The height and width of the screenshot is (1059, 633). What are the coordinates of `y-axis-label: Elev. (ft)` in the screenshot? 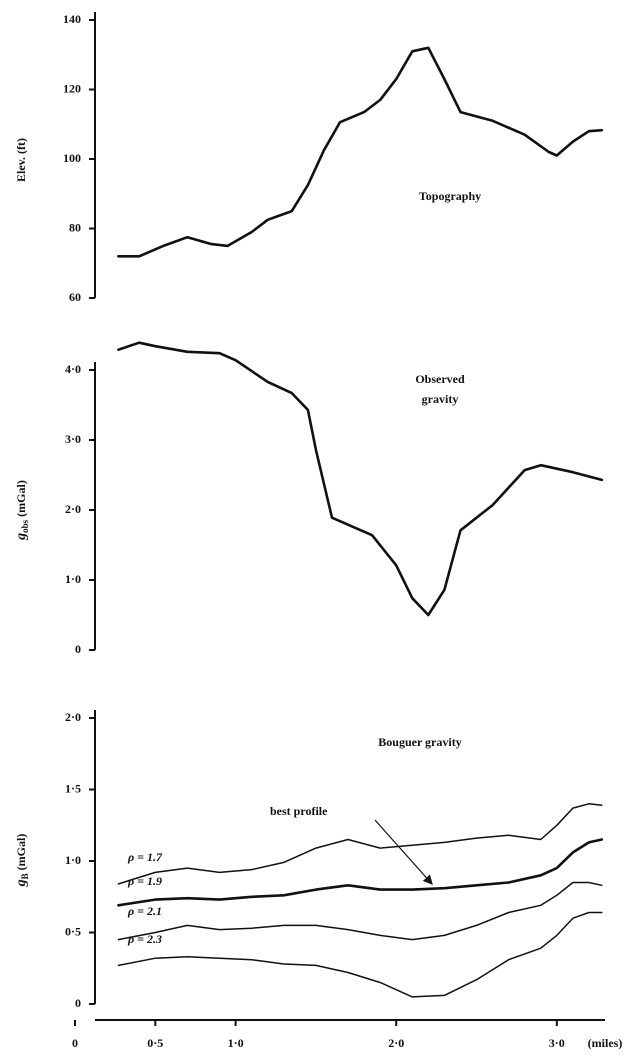 It's located at (21, 160).